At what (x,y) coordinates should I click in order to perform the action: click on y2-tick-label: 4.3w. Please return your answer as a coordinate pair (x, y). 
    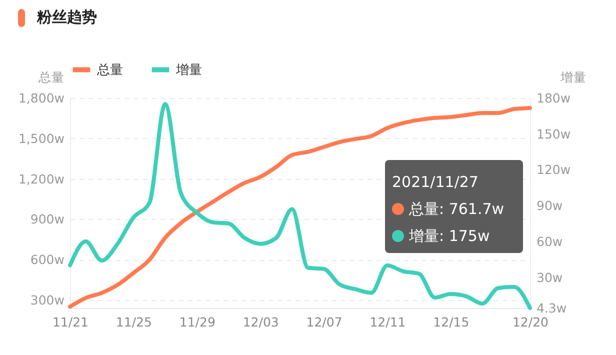
    Looking at the image, I should click on (551, 308).